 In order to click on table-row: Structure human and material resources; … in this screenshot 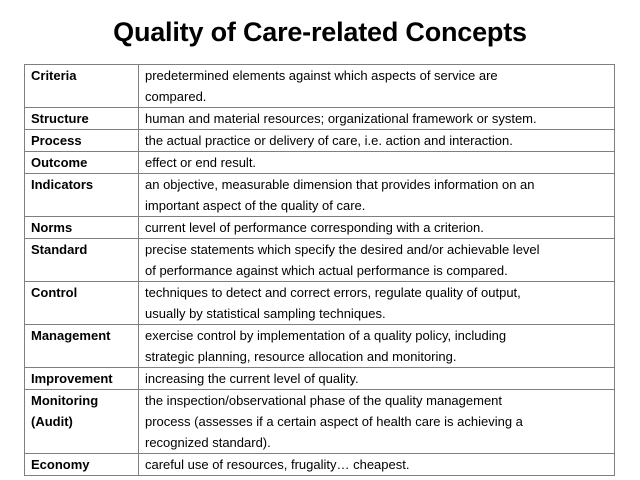, I will do `click(319, 118)`.